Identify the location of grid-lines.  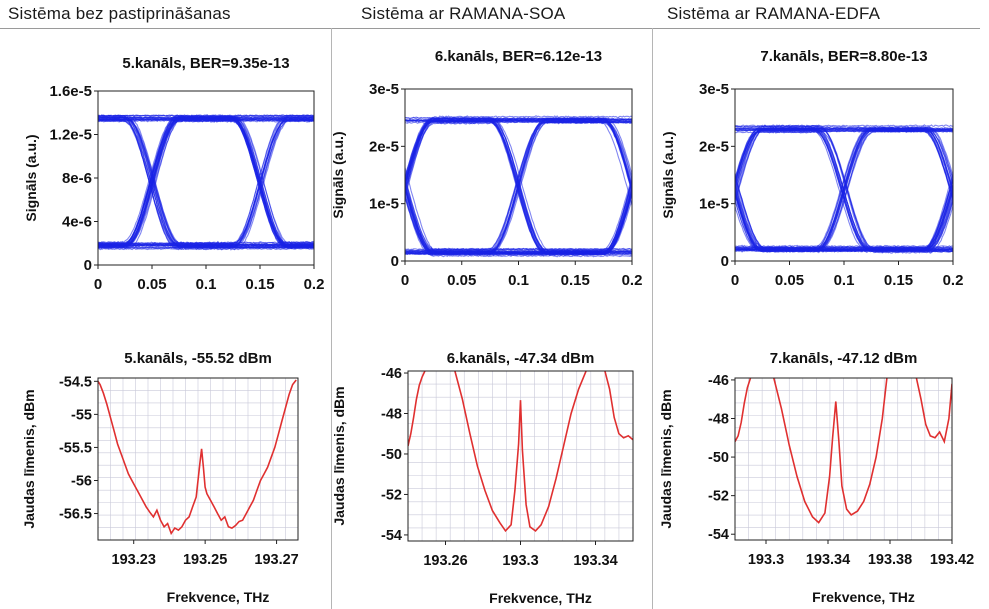
(520, 456).